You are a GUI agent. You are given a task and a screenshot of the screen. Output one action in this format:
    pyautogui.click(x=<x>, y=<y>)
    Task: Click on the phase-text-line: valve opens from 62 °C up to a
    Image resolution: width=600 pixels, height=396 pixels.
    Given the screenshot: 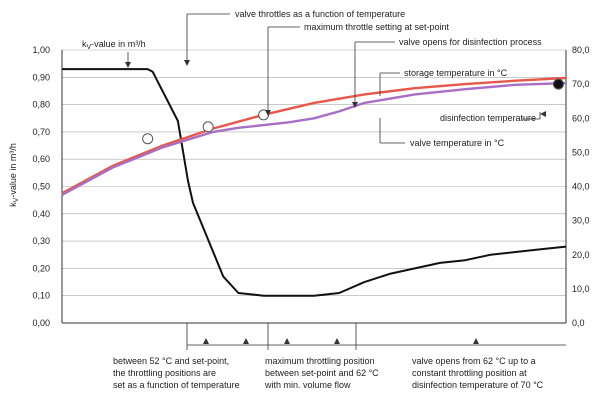 What is the action you would take?
    pyautogui.click(x=474, y=361)
    